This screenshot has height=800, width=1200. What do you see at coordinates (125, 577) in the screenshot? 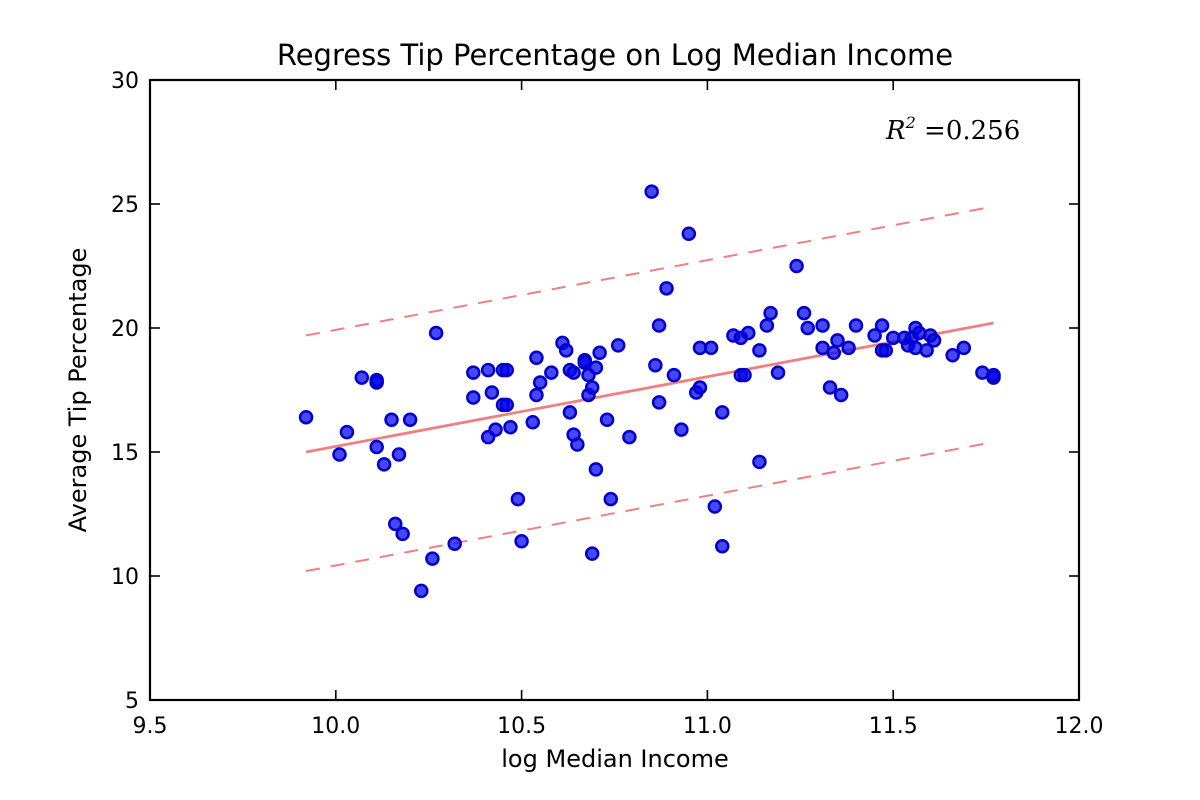
I see `y-tick-label: 10` at bounding box center [125, 577].